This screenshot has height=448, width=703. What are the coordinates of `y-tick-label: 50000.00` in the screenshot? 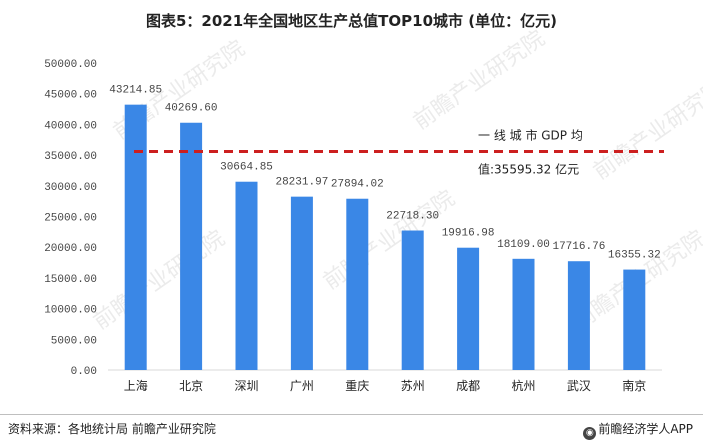 It's located at (70, 65).